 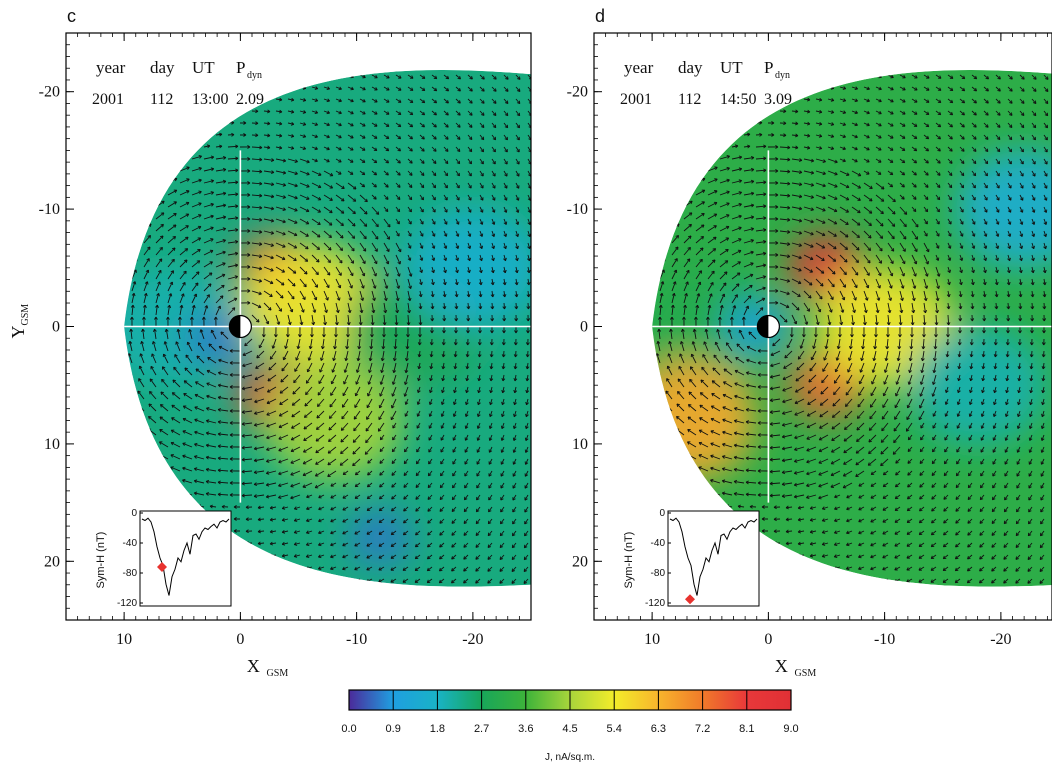 What do you see at coordinates (437, 729) in the screenshot?
I see `colorbar-tick-label: 1.8` at bounding box center [437, 729].